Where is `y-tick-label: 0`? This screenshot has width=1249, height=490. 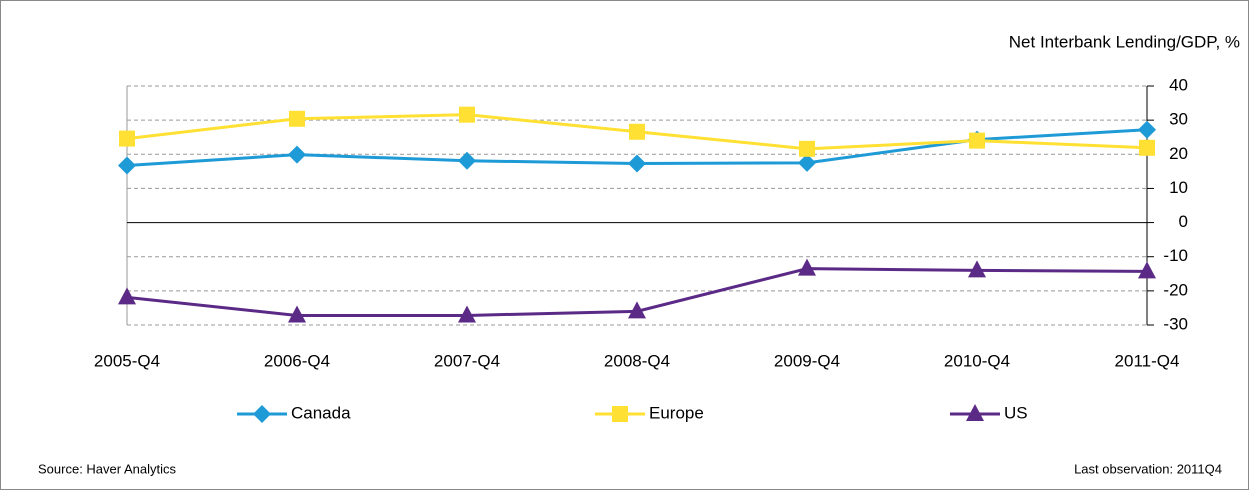
y-tick-label: 0 is located at coordinates (1183, 221).